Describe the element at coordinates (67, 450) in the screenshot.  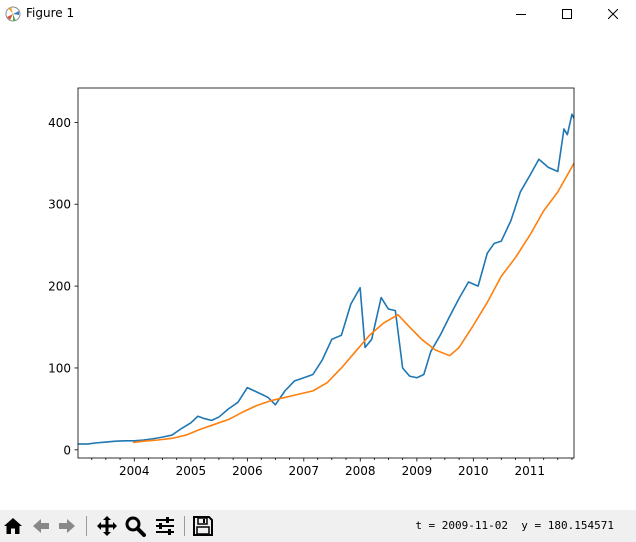
I see `y-tick-label: 0` at that location.